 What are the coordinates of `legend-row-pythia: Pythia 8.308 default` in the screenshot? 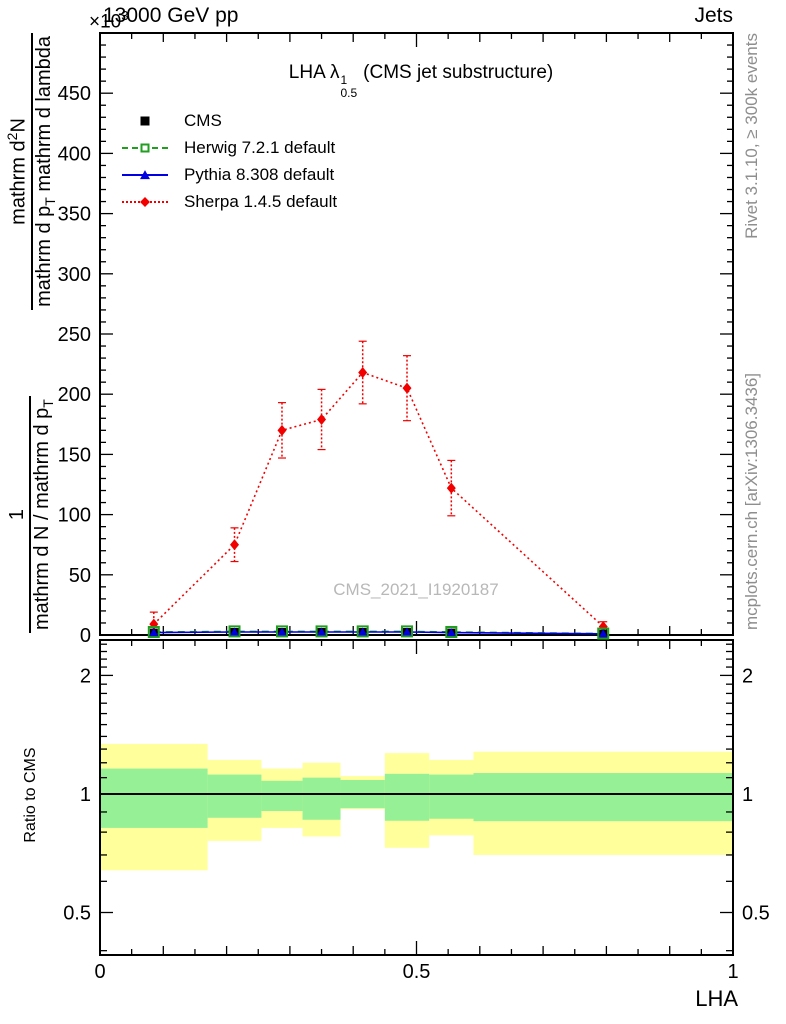 It's located at (229, 174).